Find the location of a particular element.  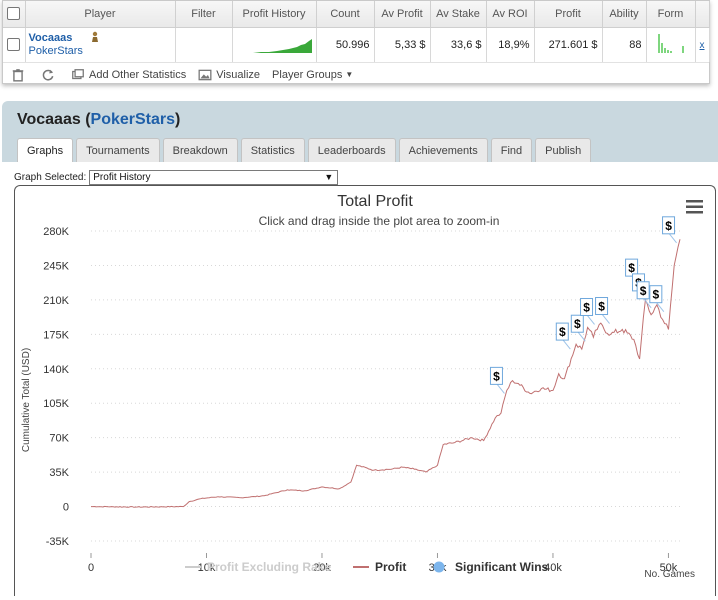

col-form: Form is located at coordinates (671, 14).